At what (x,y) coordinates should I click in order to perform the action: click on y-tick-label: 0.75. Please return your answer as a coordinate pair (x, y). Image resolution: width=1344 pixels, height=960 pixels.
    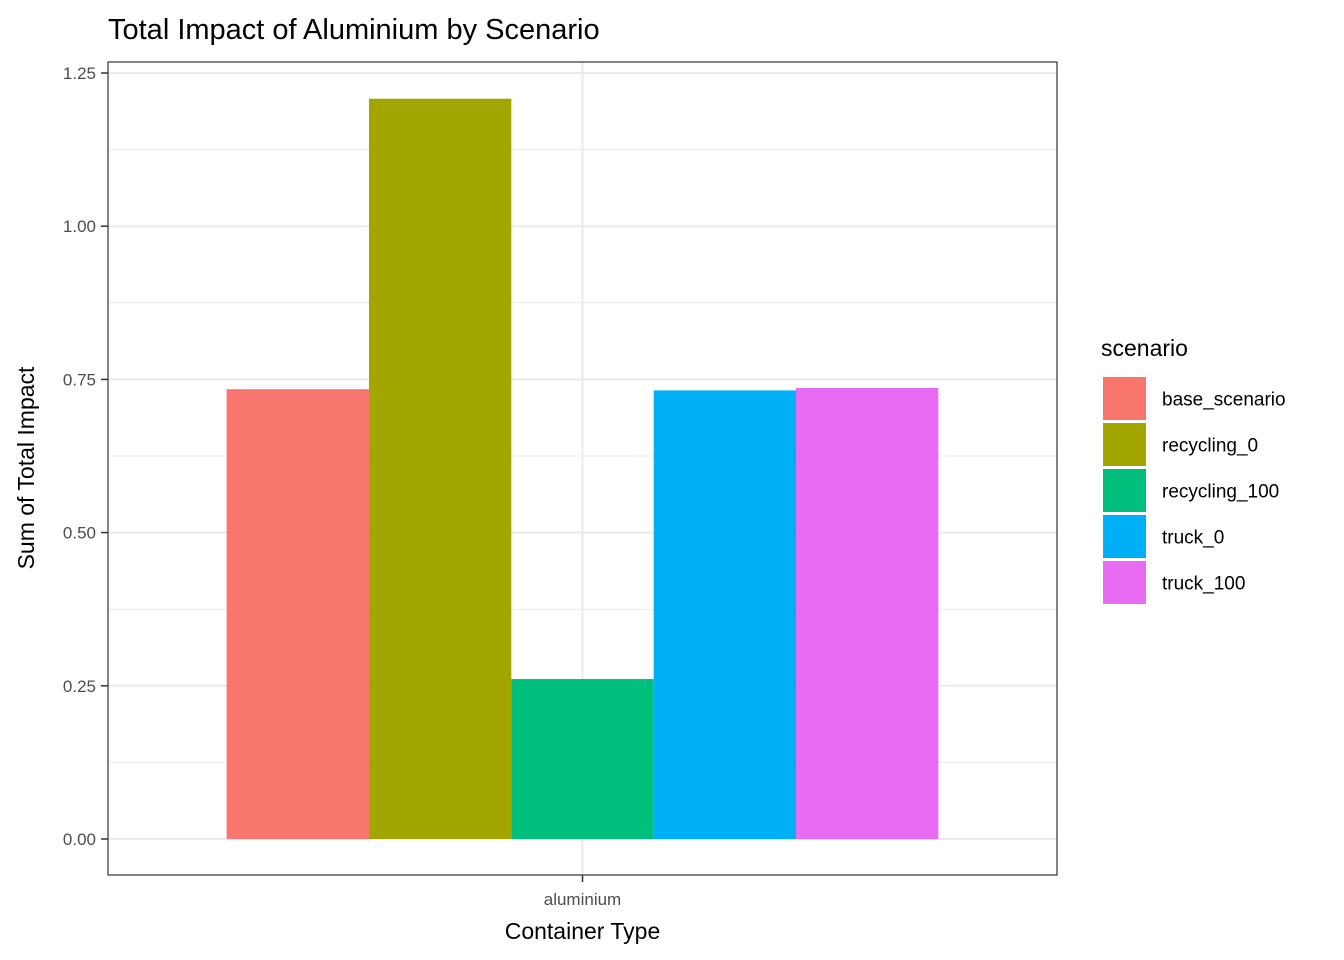
    Looking at the image, I should click on (79, 379).